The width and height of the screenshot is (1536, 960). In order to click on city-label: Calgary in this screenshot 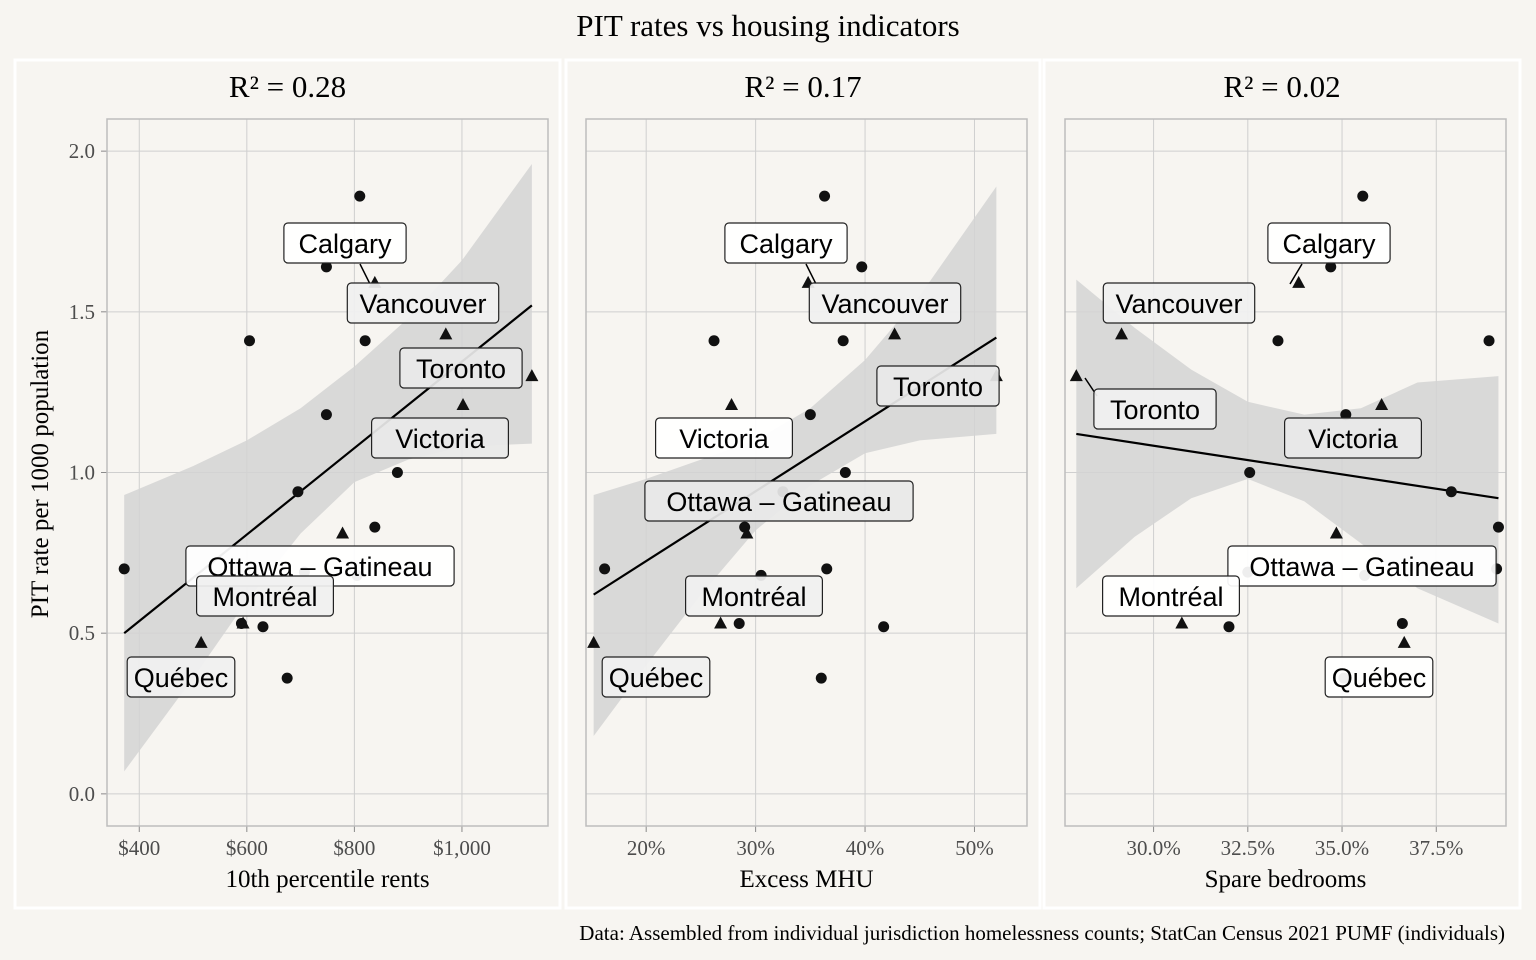, I will do `click(786, 244)`.